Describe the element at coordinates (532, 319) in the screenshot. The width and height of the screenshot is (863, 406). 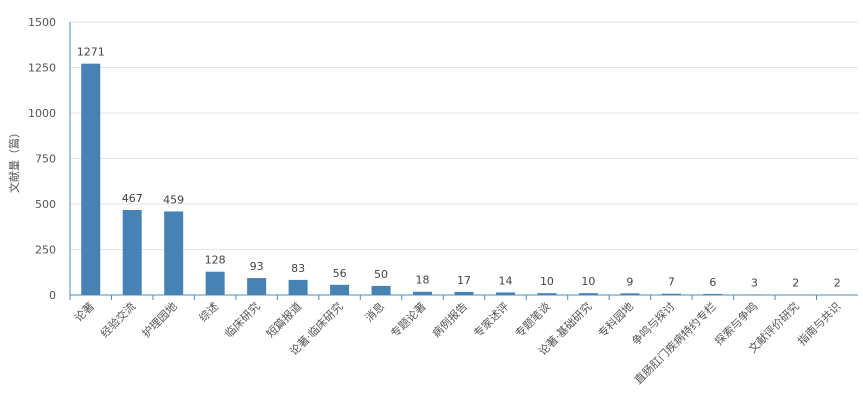
I see `x-tick-label: 专题笔谈` at that location.